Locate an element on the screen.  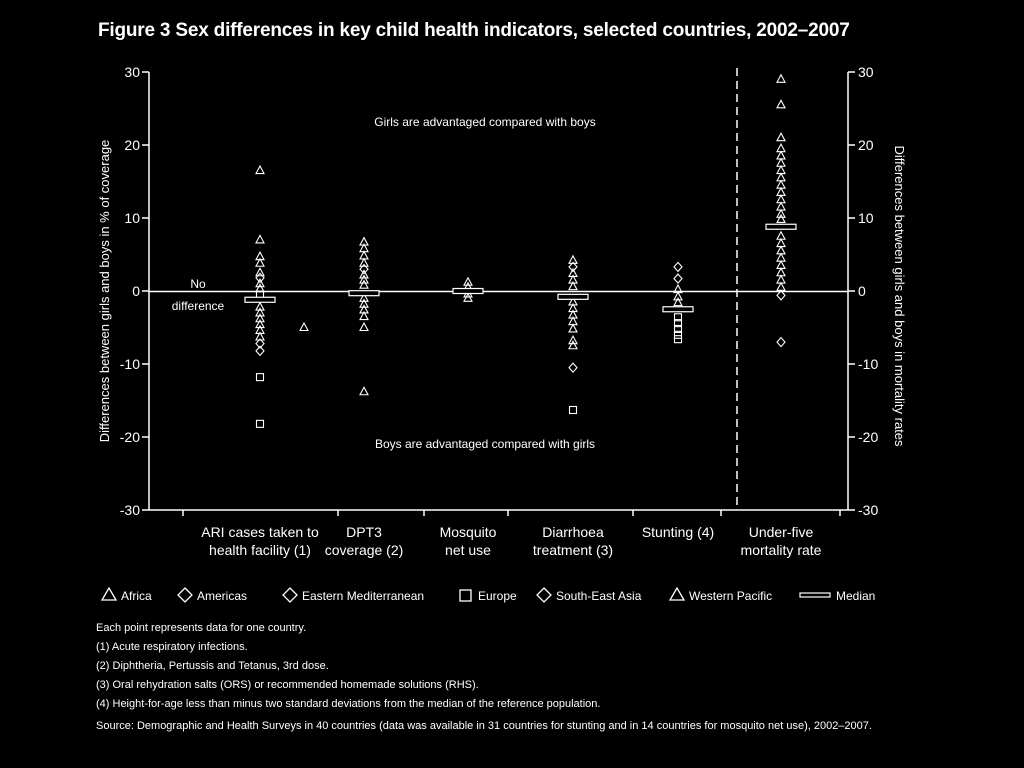
legend-label: Median is located at coordinates (855, 596).